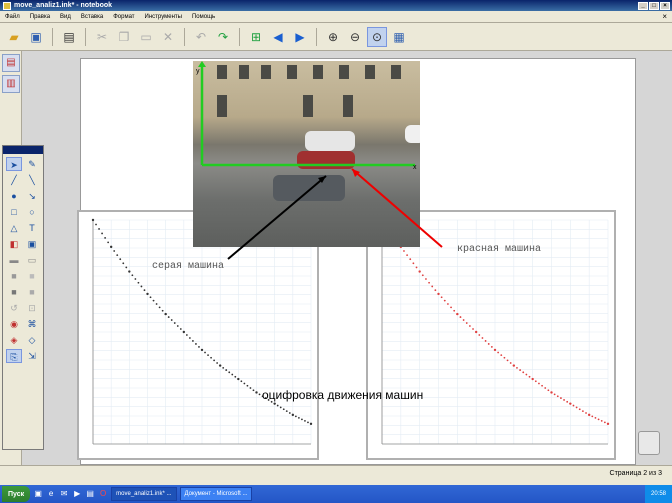 The height and width of the screenshot is (503, 672). What do you see at coordinates (654, 5) in the screenshot?
I see `maximize-button: □` at bounding box center [654, 5].